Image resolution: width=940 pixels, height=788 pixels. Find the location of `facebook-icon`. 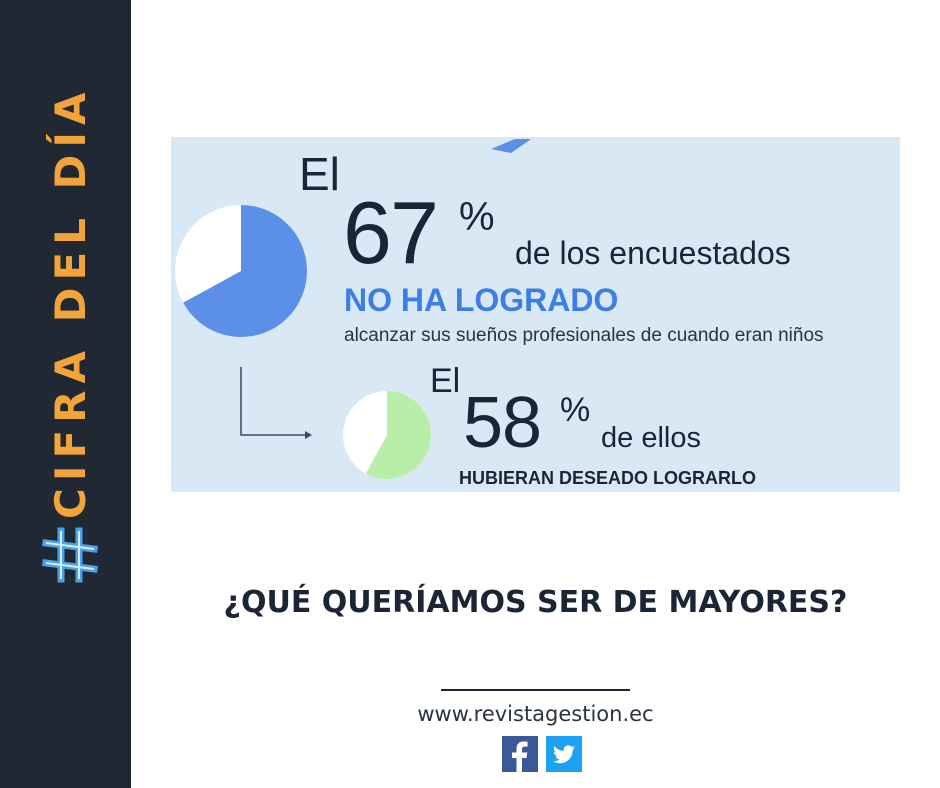

facebook-icon is located at coordinates (520, 754).